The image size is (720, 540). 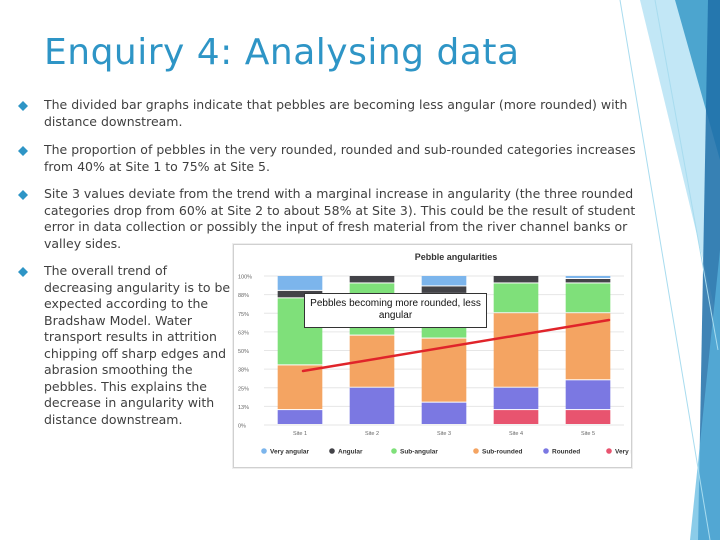 I want to click on x-tick-label: Site 2, so click(x=372, y=434).